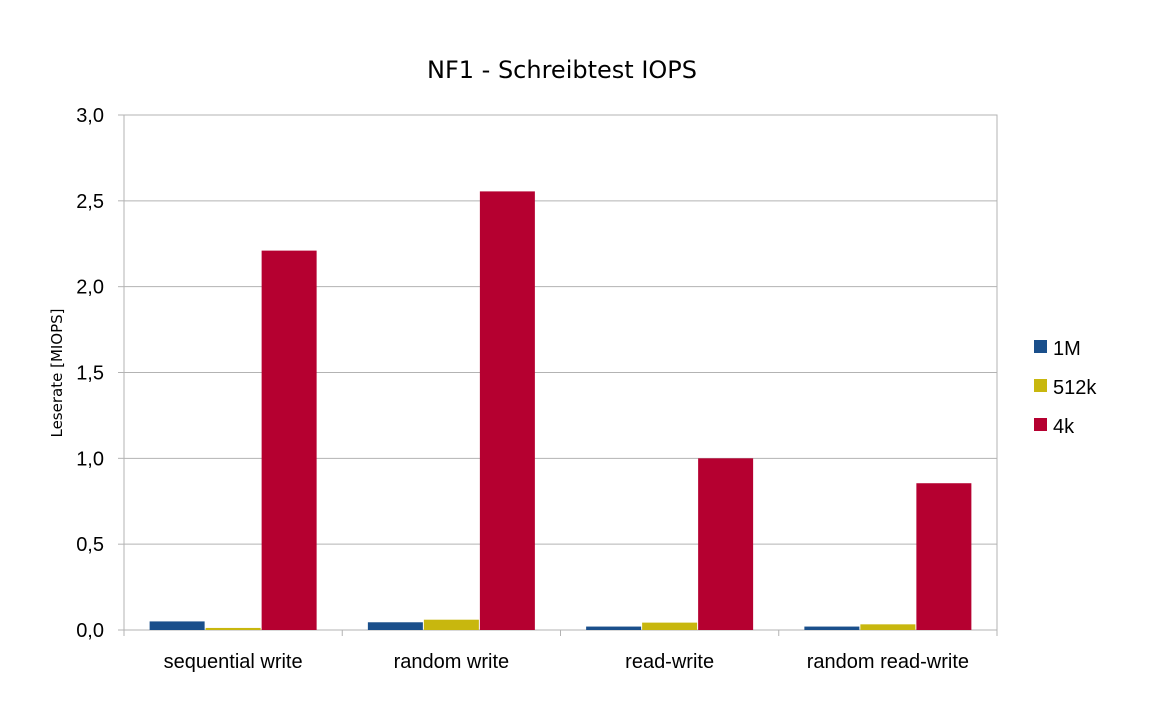  I want to click on x-tick-label: sequential write, so click(233, 662).